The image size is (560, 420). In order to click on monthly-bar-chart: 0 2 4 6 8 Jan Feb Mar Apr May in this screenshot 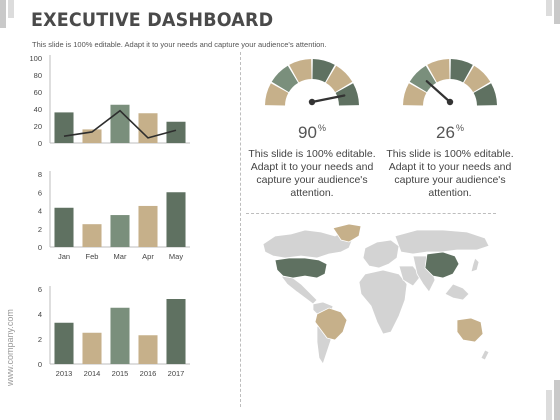, I will do `click(114, 215)`.